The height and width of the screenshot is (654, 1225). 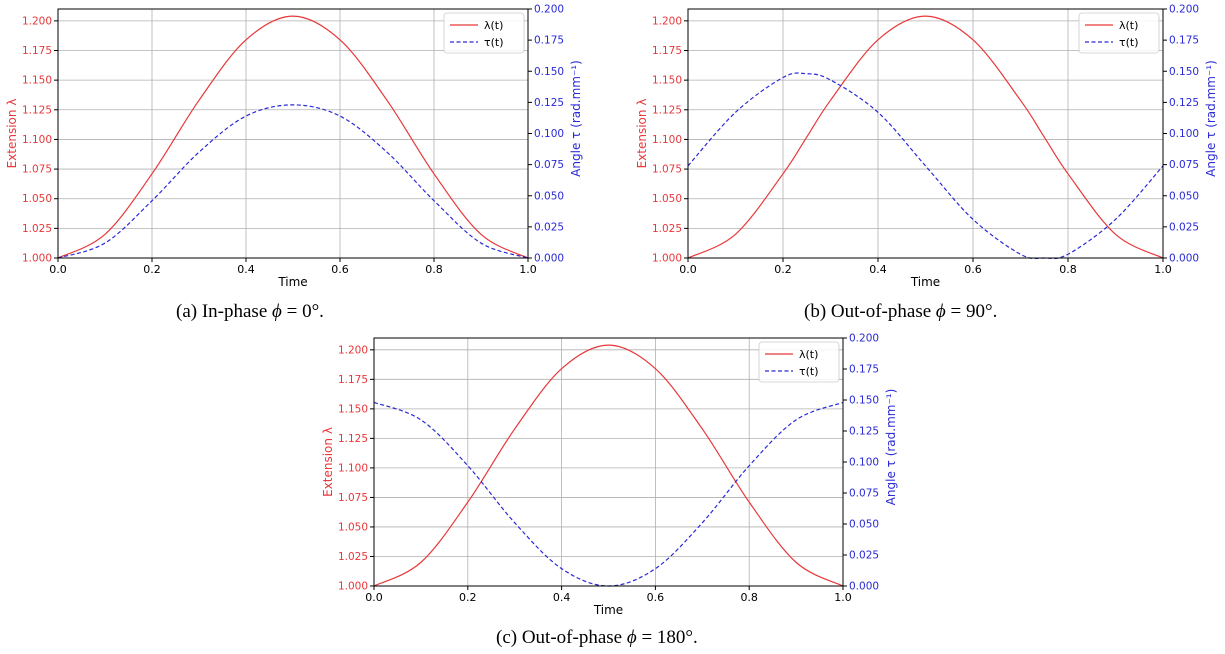 What do you see at coordinates (870, 311) in the screenshot?
I see `caption-prefix: (b) Out-of-phase` at bounding box center [870, 311].